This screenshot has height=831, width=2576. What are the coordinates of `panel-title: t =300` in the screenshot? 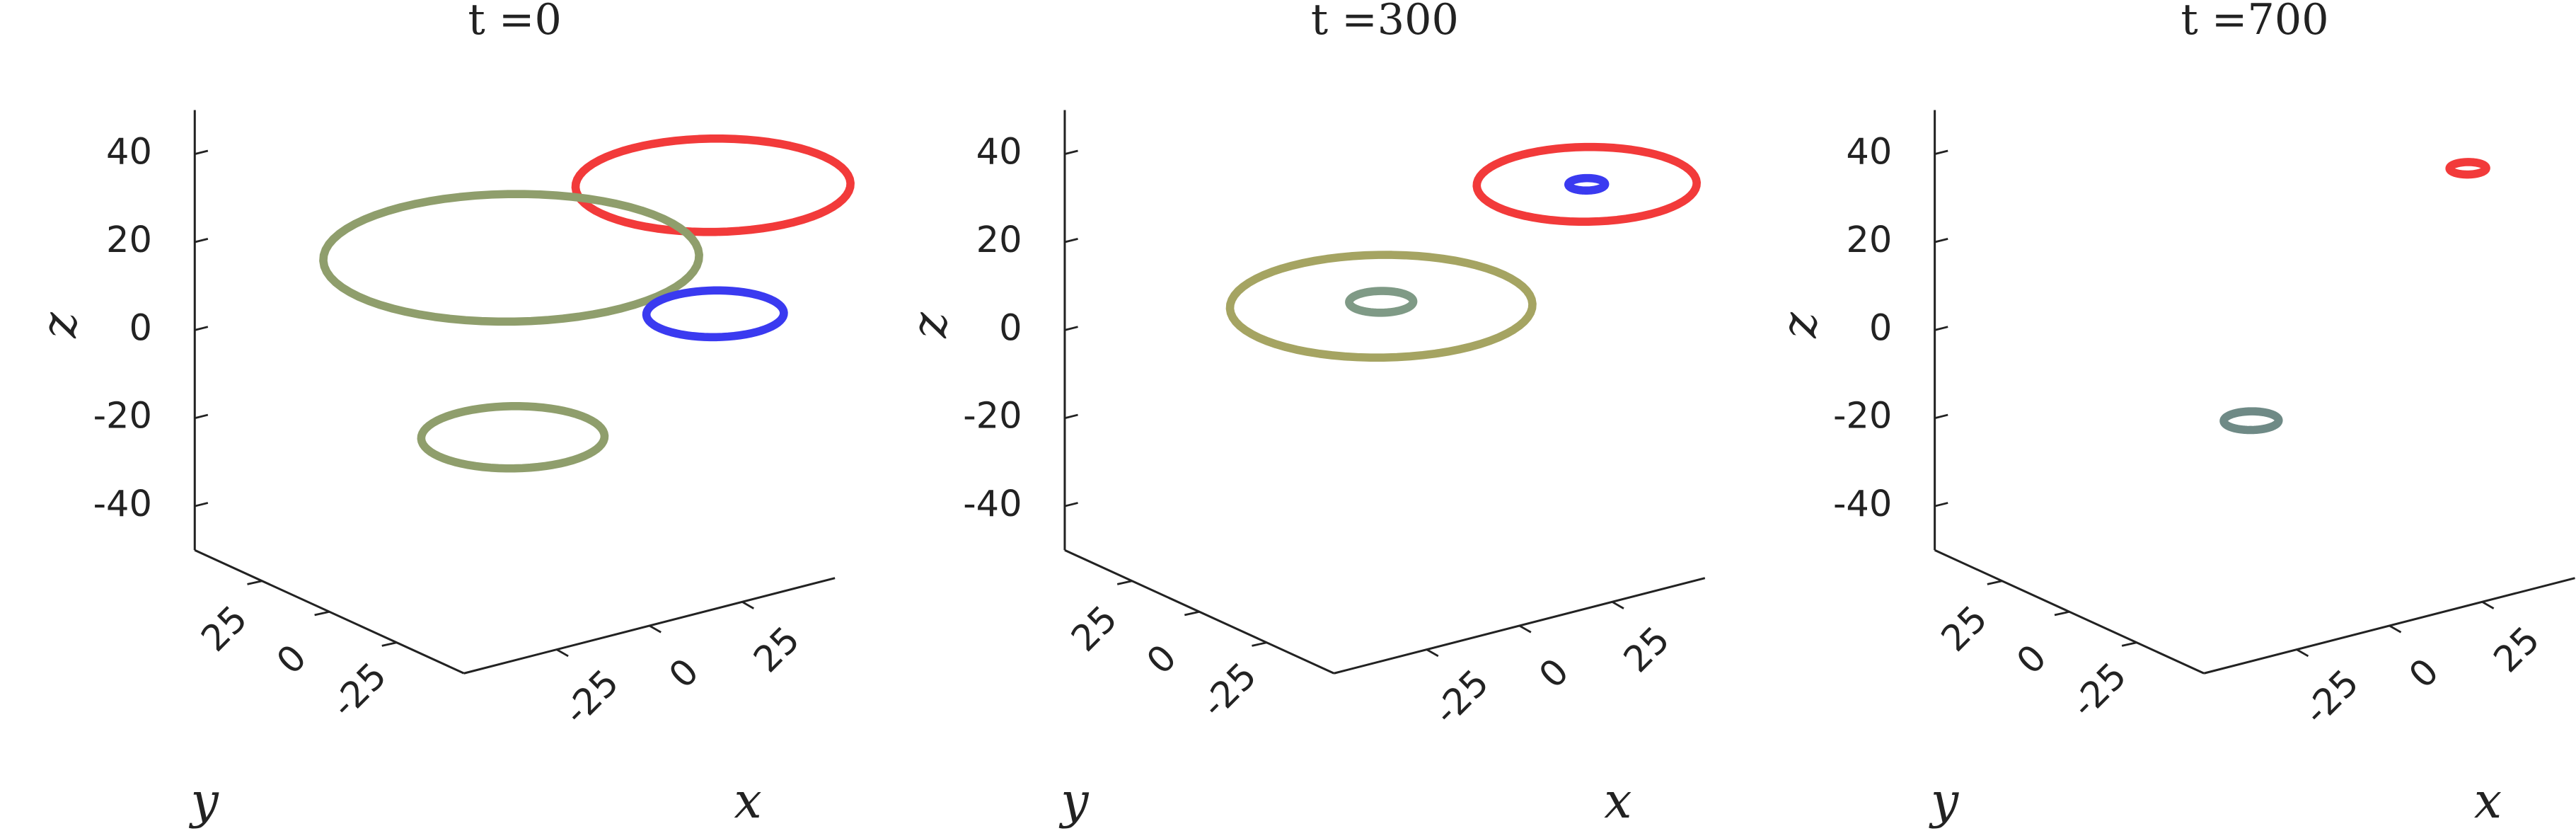 It's located at (1385, 22).